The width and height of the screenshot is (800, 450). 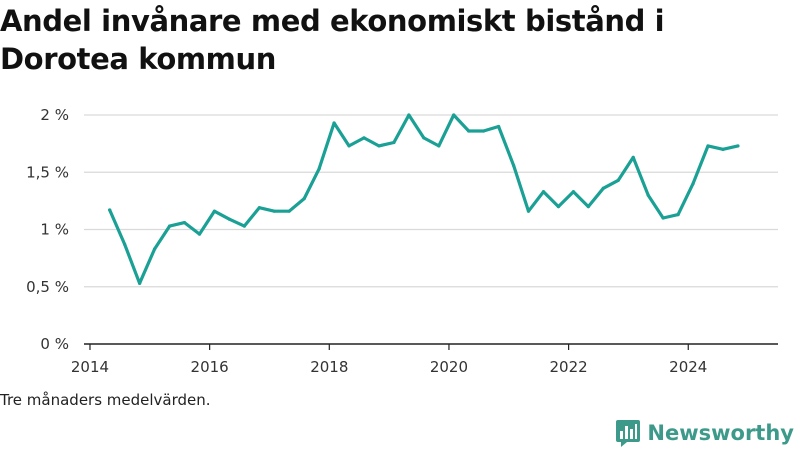 I want to click on x-tick-label: 2014, so click(x=90, y=367).